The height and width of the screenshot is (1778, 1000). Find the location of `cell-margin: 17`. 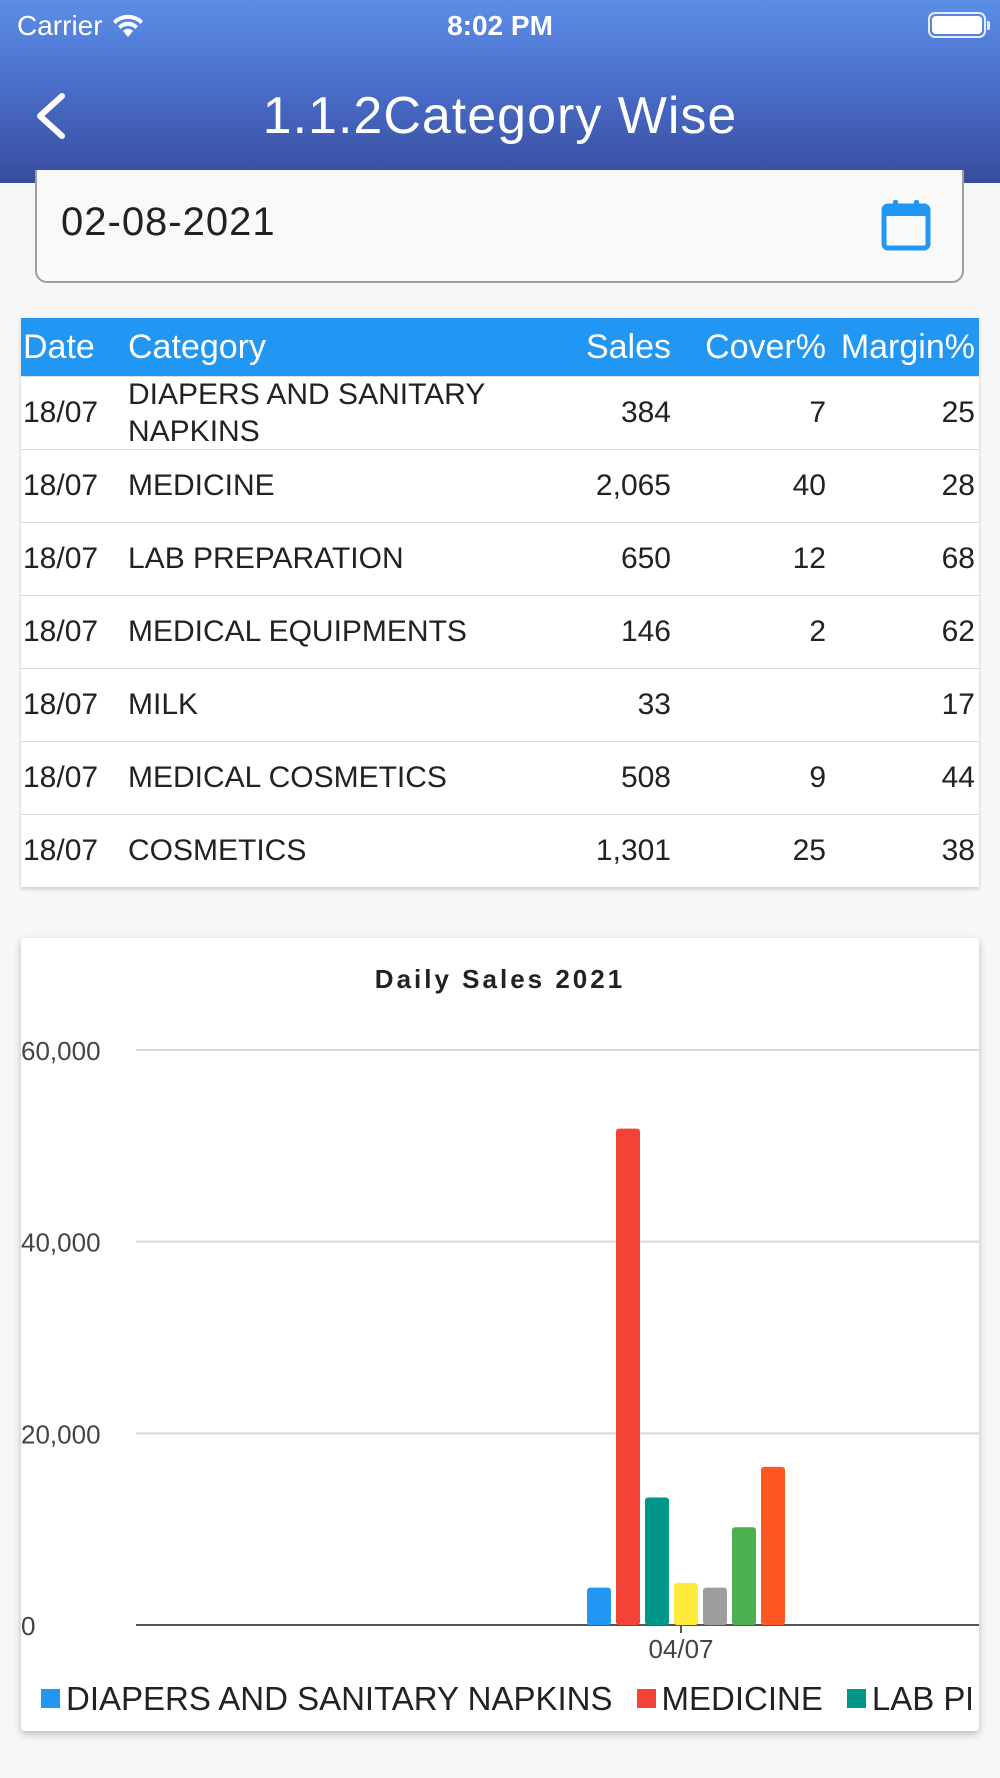

cell-margin: 17 is located at coordinates (958, 704).